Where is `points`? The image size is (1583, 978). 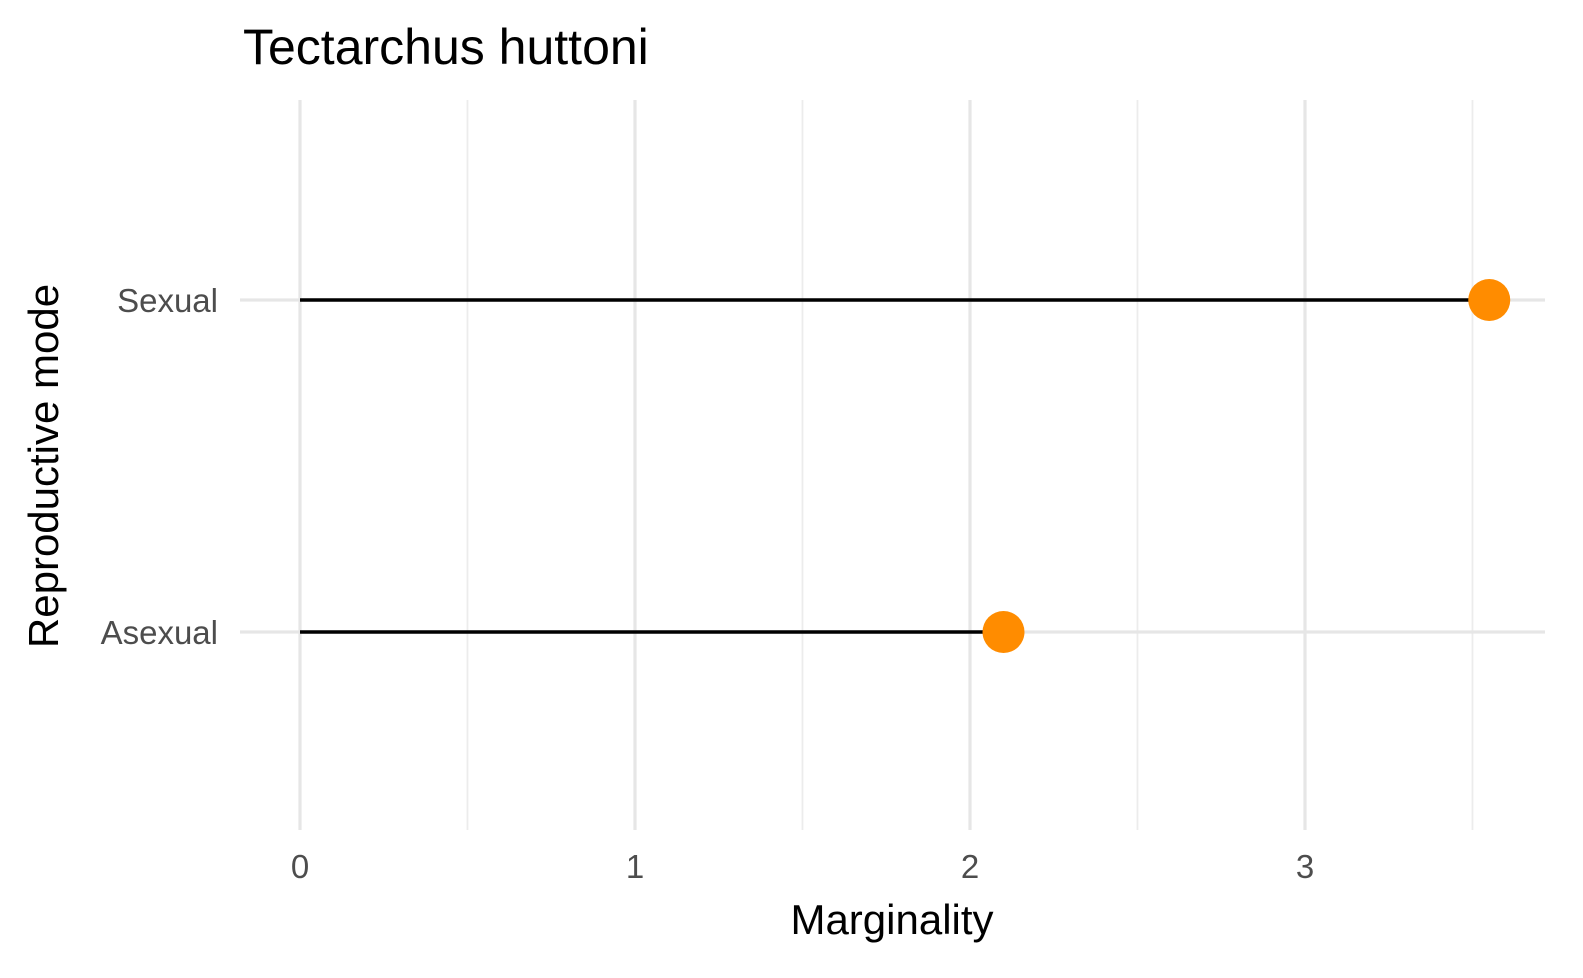
points is located at coordinates (1246, 466).